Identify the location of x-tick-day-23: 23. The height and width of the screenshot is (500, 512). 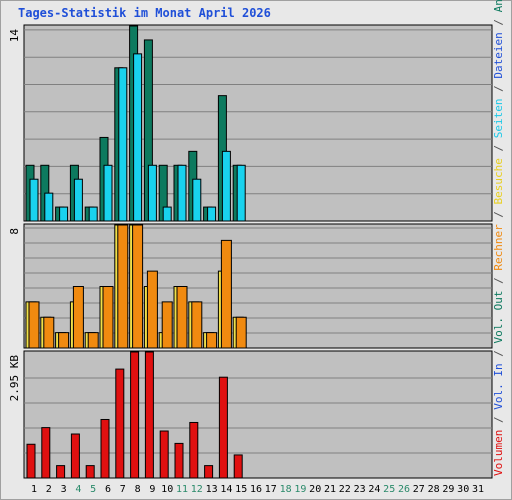
(360, 489).